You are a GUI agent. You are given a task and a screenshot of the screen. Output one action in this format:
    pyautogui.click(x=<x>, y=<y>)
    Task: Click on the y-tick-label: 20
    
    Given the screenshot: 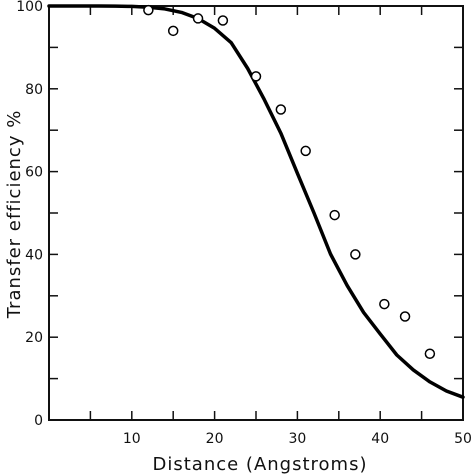 What is the action you would take?
    pyautogui.click(x=34, y=338)
    